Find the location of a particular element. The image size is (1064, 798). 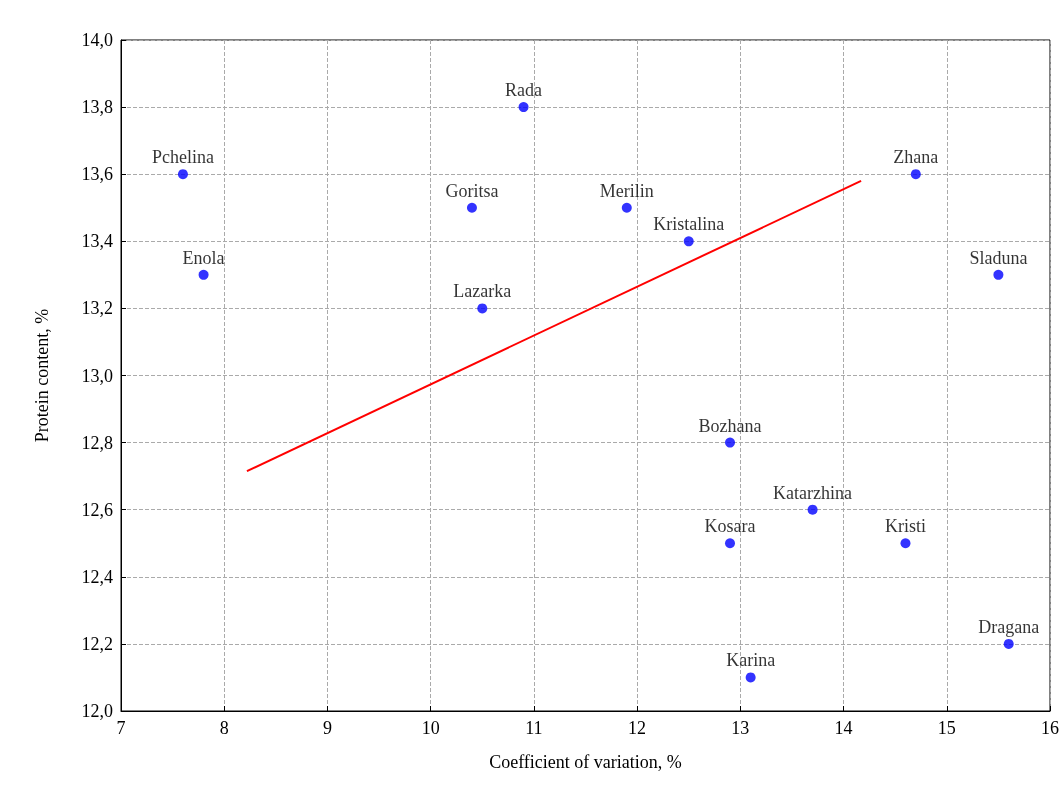

annotation: Sladuna is located at coordinates (998, 257).